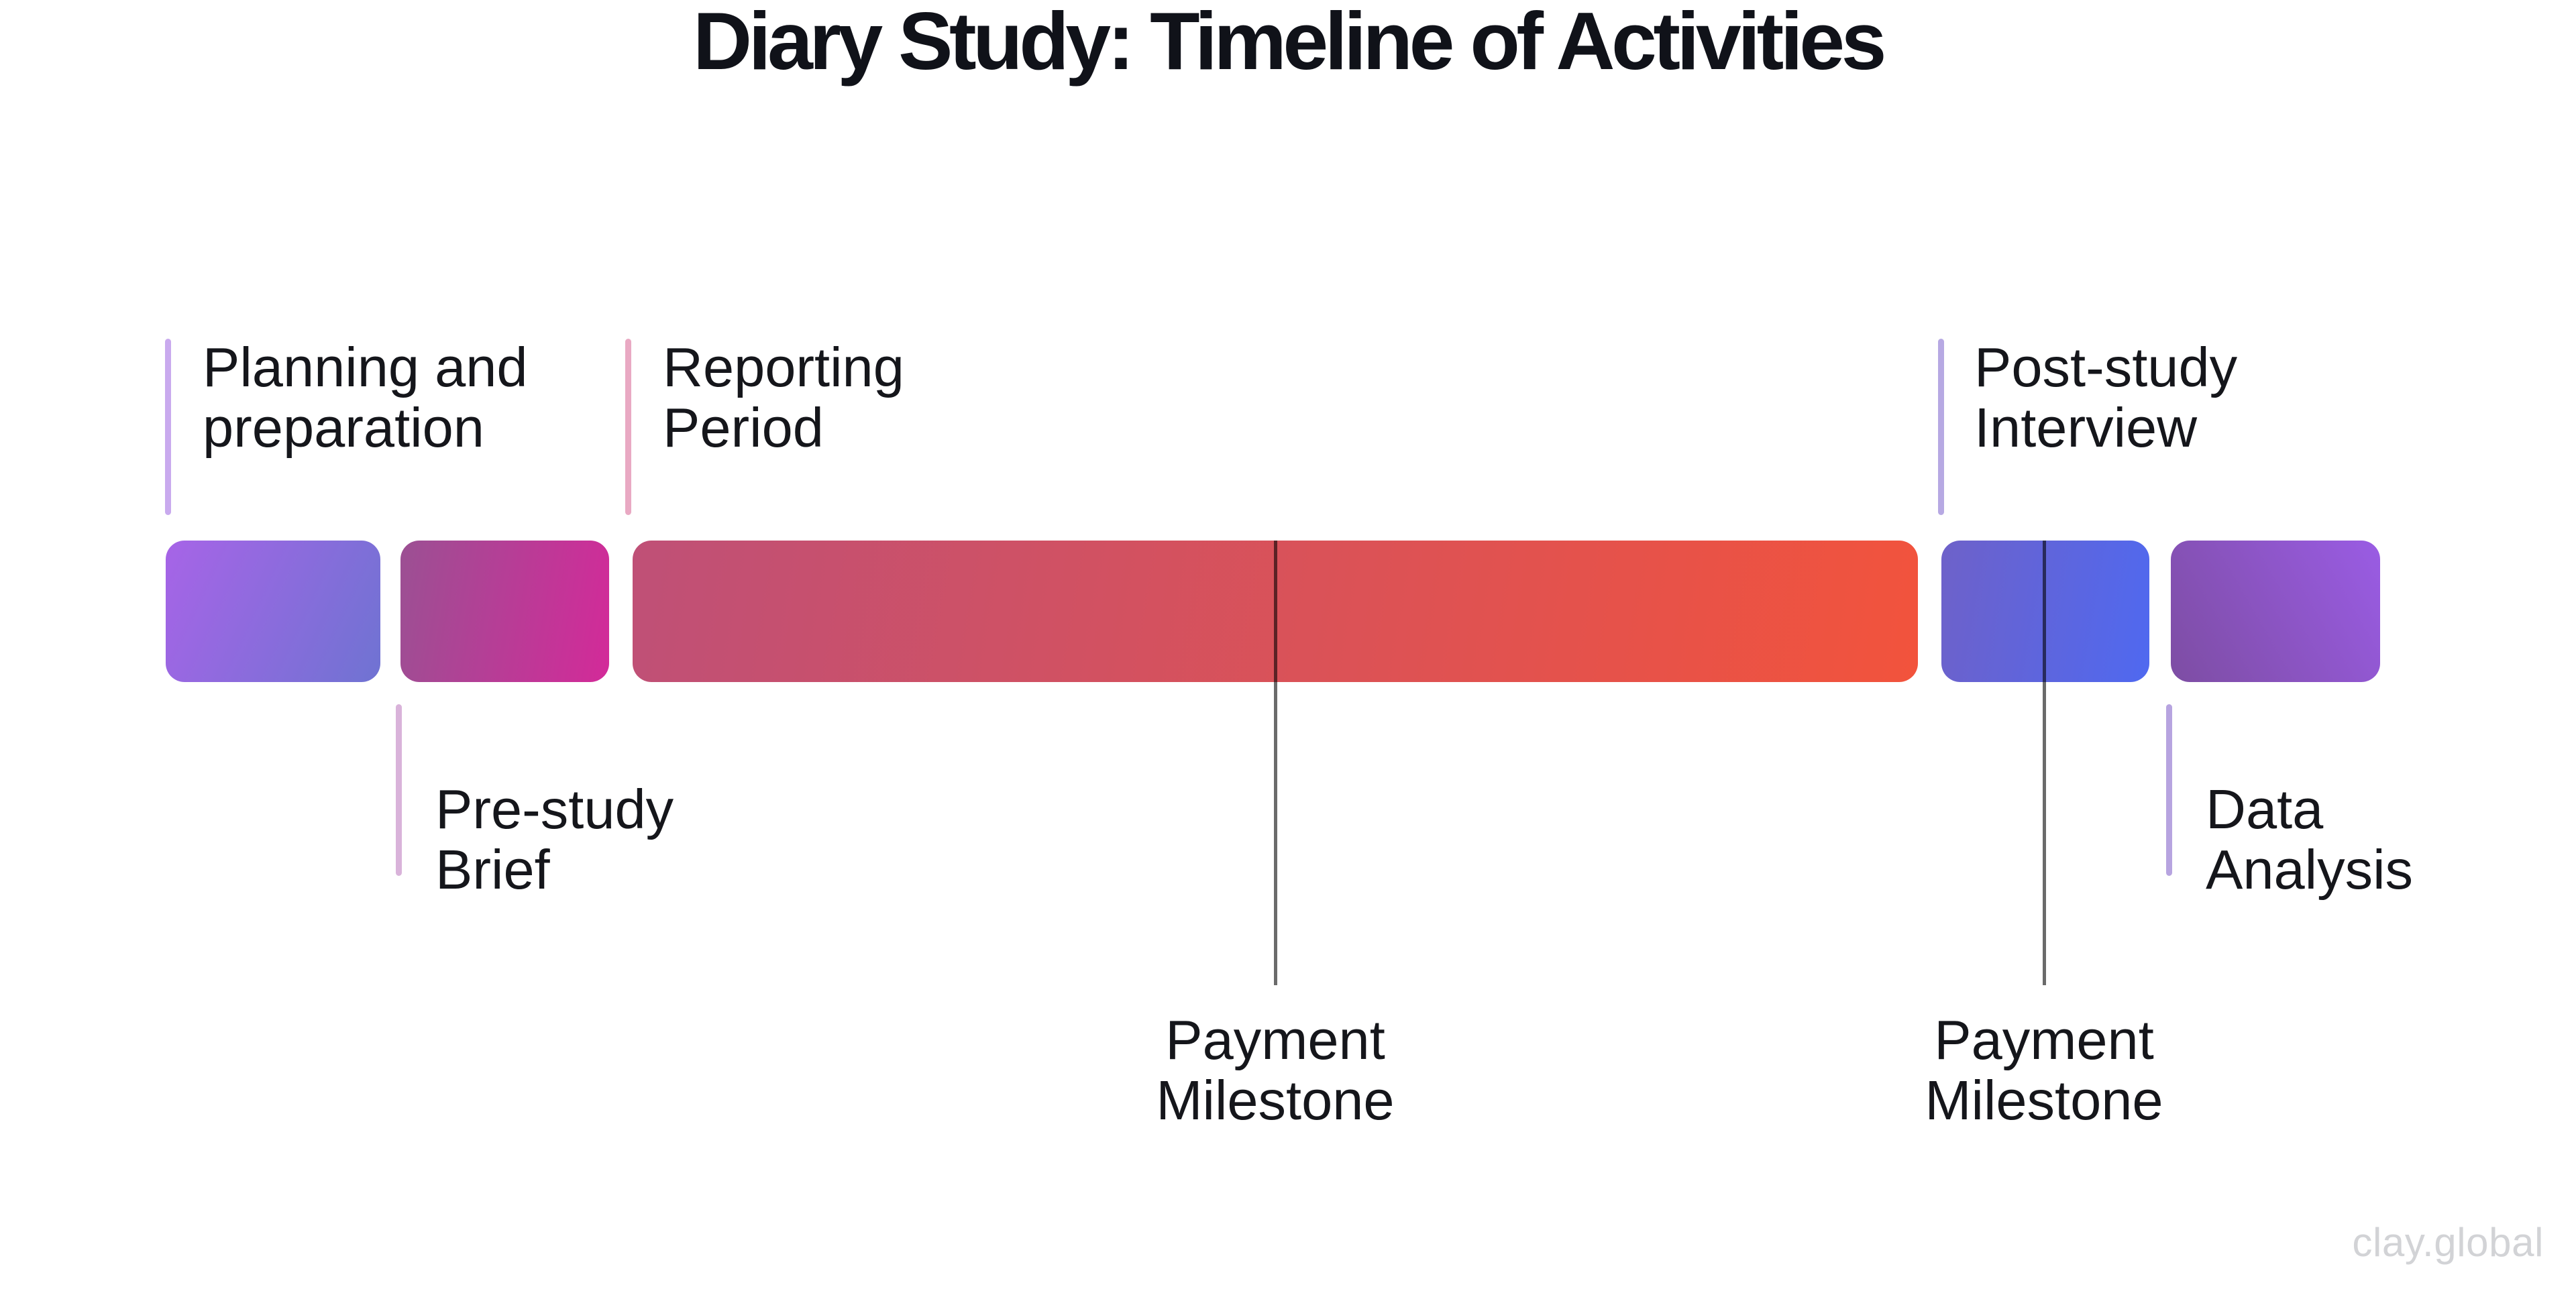 The height and width of the screenshot is (1289, 2576). What do you see at coordinates (2169, 790) in the screenshot?
I see `tick-data-analysis` at bounding box center [2169, 790].